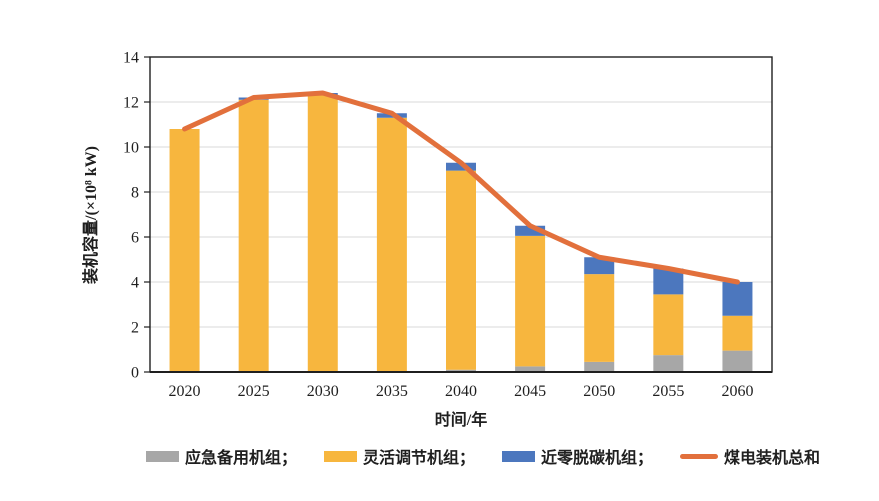 The image size is (879, 501). I want to click on chart-legend: 应急备用机组； 灵活调节机组； 近零脱碳机组； 煤电装机总和, so click(506, 456).